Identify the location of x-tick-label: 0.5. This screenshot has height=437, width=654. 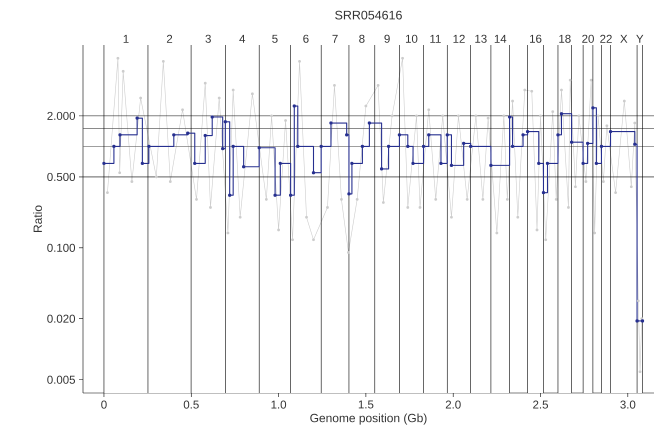
(191, 404).